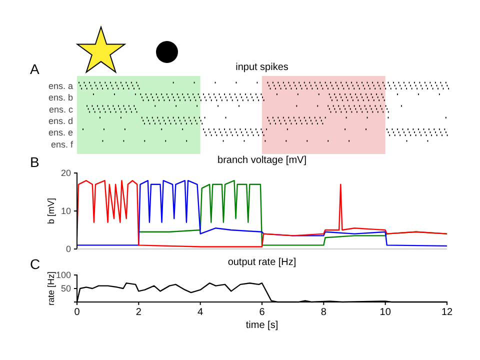 This screenshot has height=360, width=480. Describe the element at coordinates (323, 312) in the screenshot. I see `x-tick-label: 8` at that location.